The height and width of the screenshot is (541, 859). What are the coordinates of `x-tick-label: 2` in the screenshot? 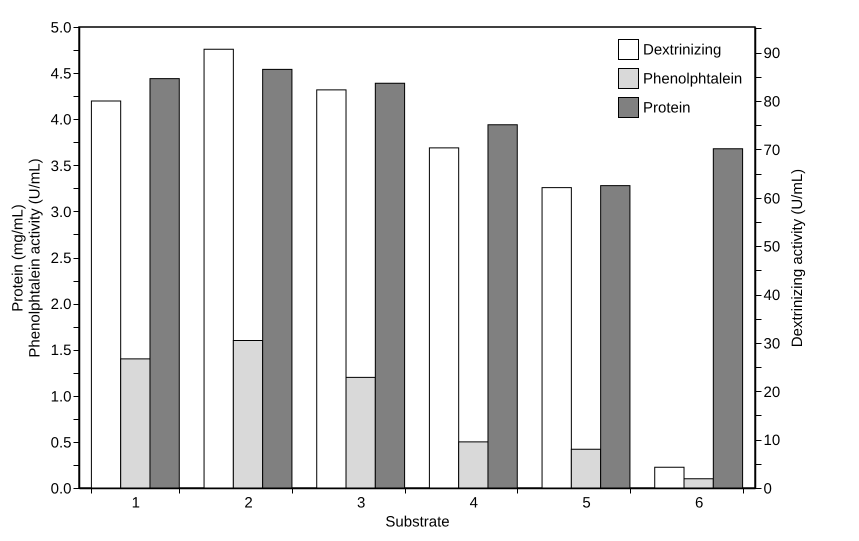 It's located at (248, 503).